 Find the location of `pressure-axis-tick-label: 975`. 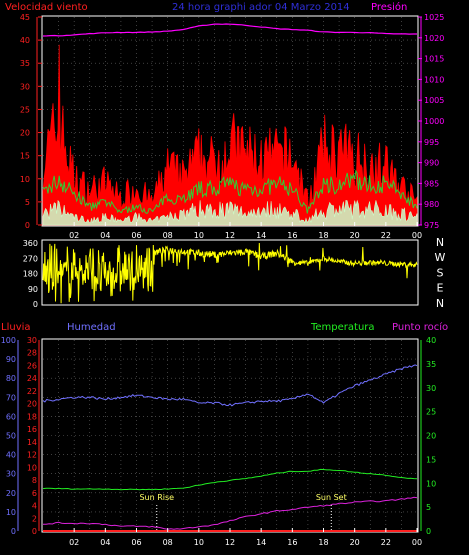

pressure-axis-tick-label: 975 is located at coordinates (431, 225).